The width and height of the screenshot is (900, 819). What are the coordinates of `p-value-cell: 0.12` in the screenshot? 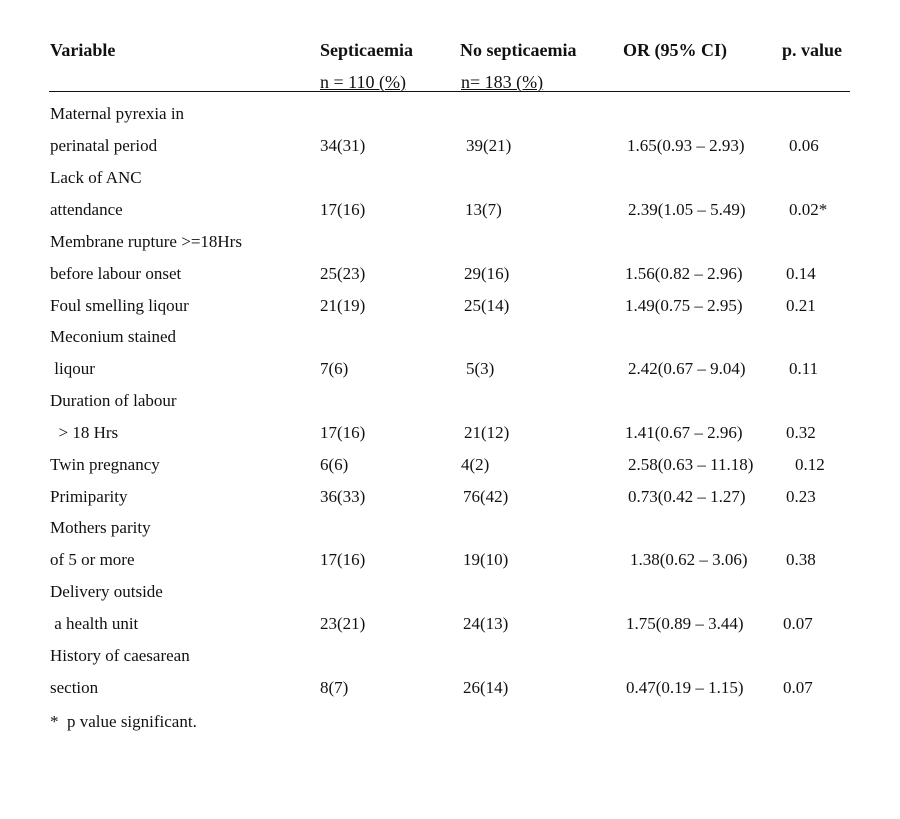 It's located at (810, 464).